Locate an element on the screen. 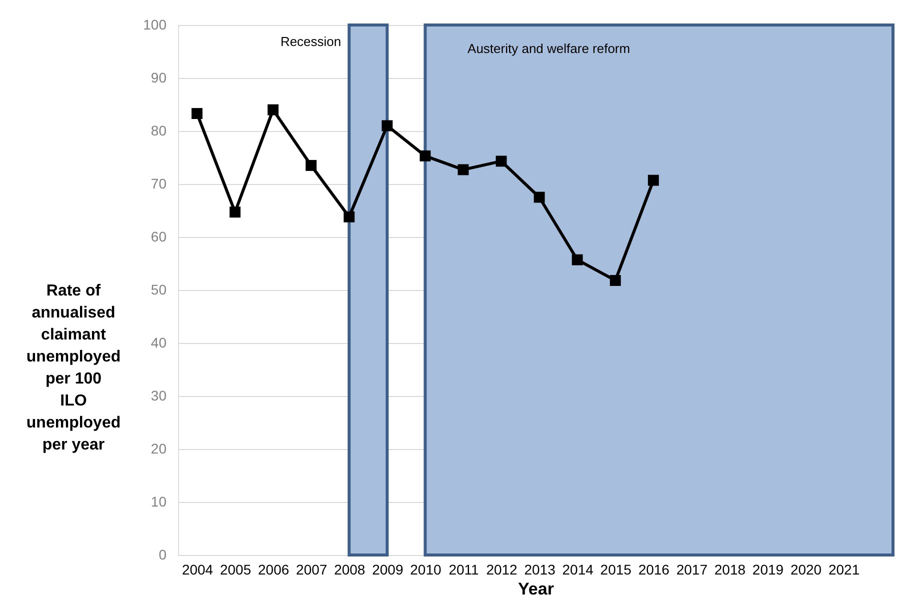 This screenshot has width=917, height=608. y-tick-label: 0 is located at coordinates (162, 554).